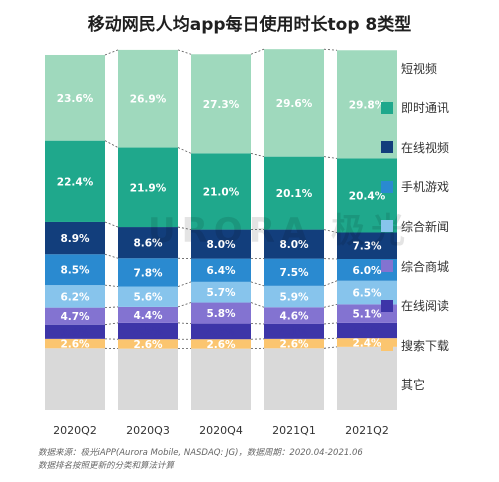 This screenshot has height=482, width=499. I want to click on bar-2020Q2-在线视频, so click(75, 238).